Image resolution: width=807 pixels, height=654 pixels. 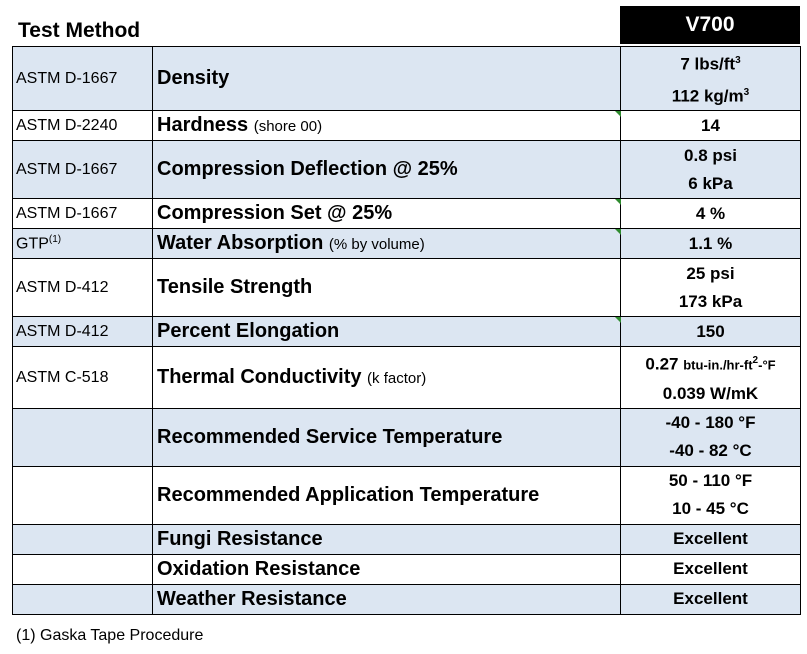 I want to click on value-cell: 14, so click(x=710, y=126).